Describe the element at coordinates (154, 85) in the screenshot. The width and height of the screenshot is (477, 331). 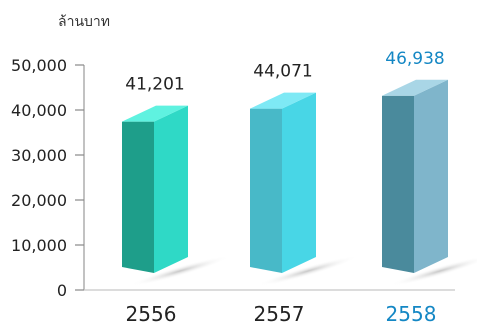
I see `bar-value-label: 41,201` at that location.